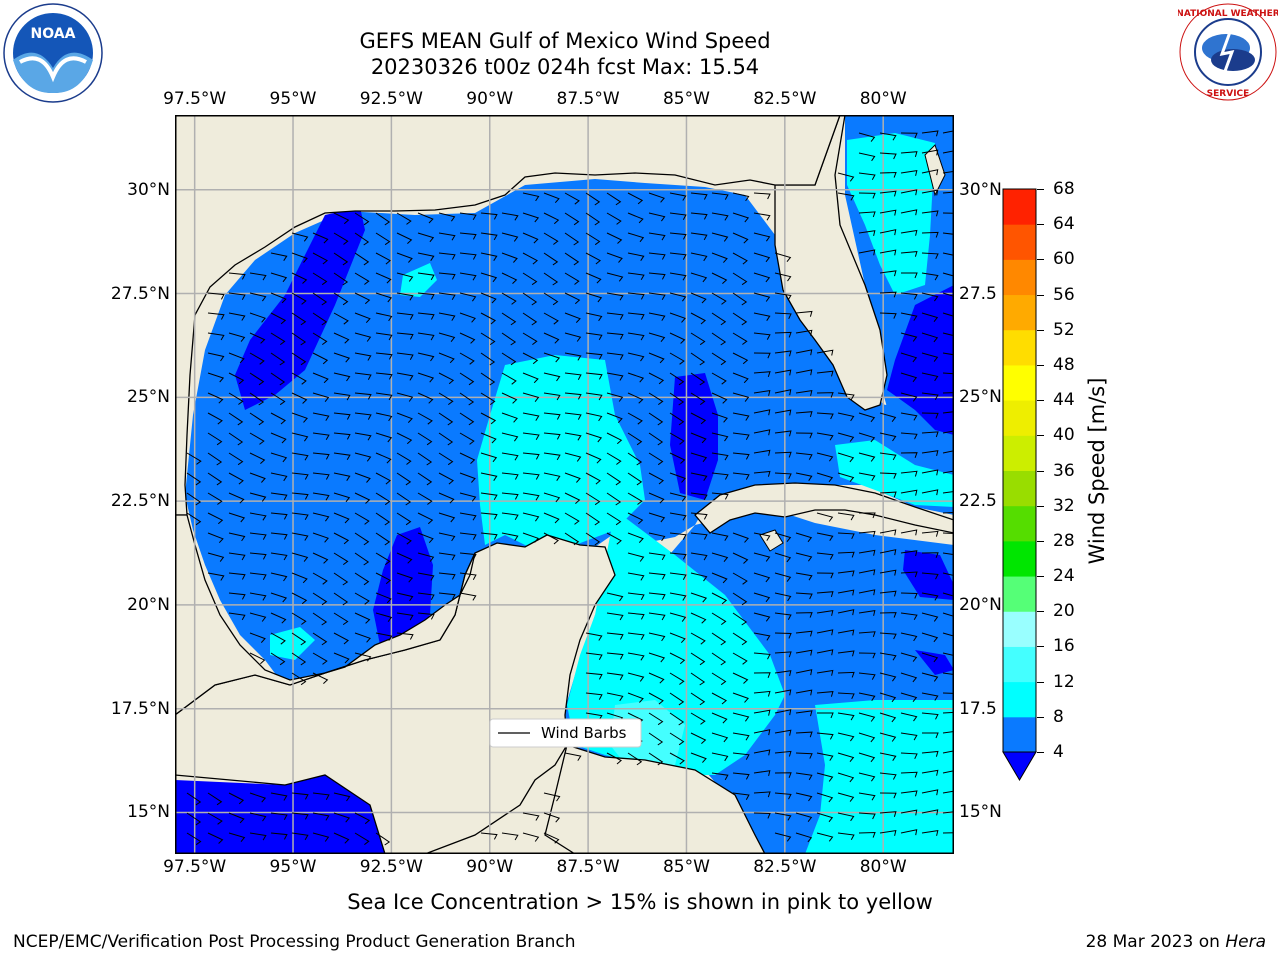 This screenshot has height=960, width=1280. Describe the element at coordinates (883, 99) in the screenshot. I see `lon-tick-top: 80°W` at that location.